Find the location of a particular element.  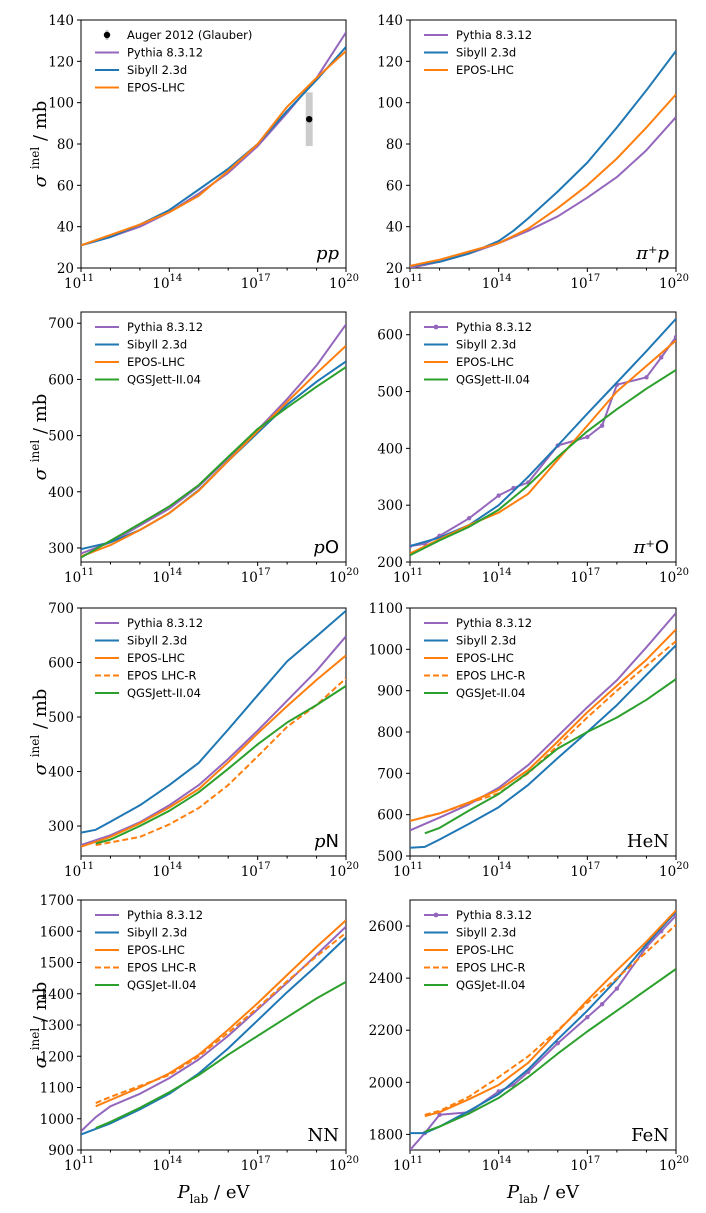

legend-marker-auger is located at coordinates (107, 35).